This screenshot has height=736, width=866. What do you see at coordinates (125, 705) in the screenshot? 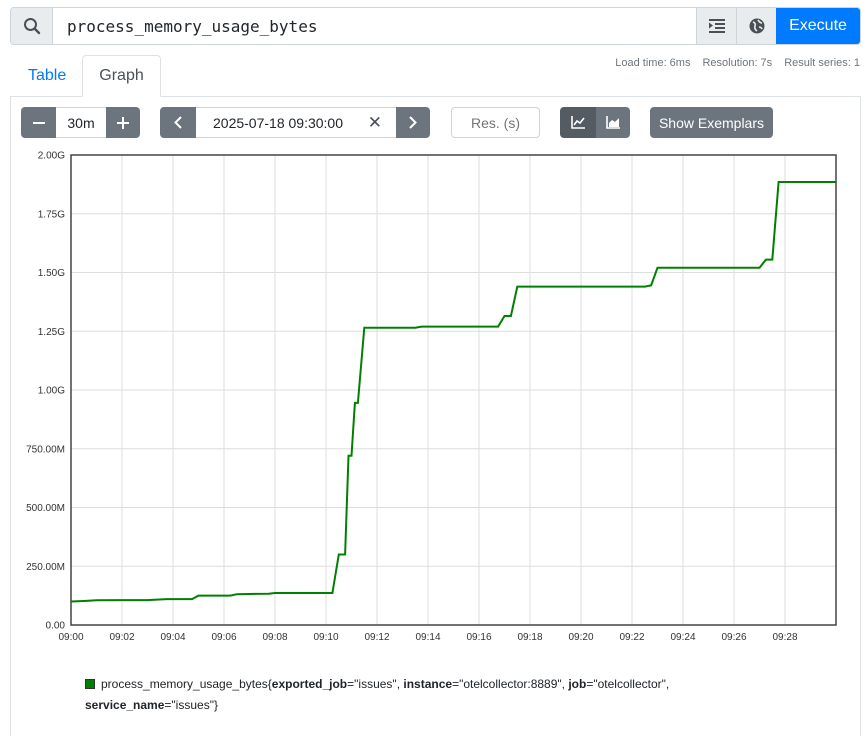
I see `legend-label-key: service_name` at bounding box center [125, 705].